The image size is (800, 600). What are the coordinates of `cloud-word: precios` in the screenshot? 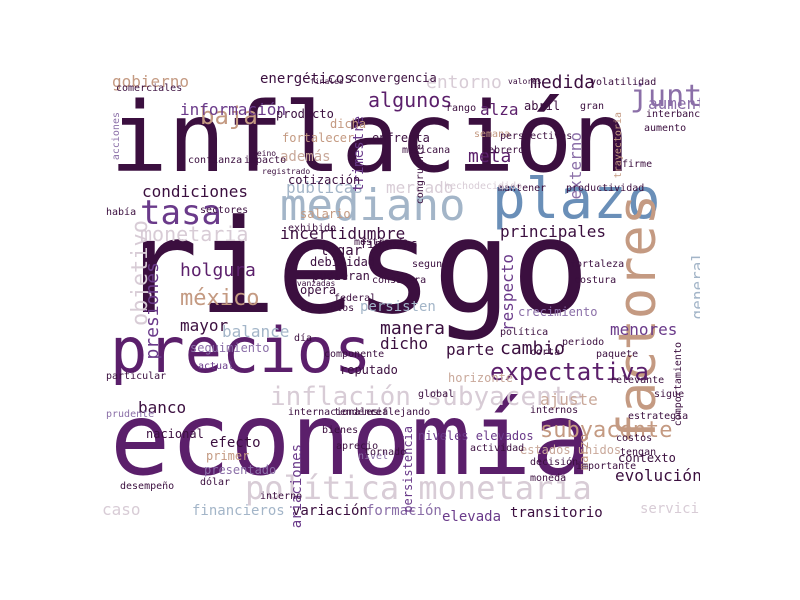 It's located at (241, 350).